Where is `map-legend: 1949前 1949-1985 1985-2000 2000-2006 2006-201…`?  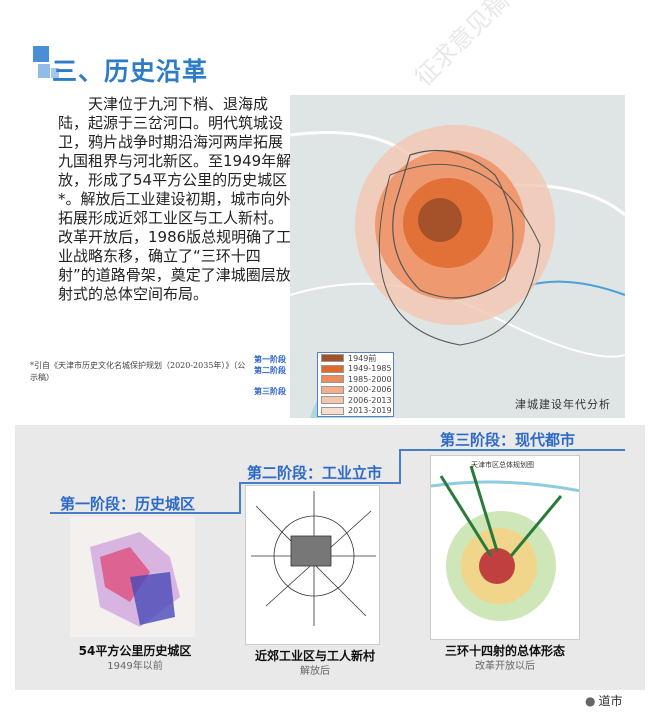
map-legend: 1949前 1949-1985 1985-2000 2000-2006 2006-201… is located at coordinates (355, 384).